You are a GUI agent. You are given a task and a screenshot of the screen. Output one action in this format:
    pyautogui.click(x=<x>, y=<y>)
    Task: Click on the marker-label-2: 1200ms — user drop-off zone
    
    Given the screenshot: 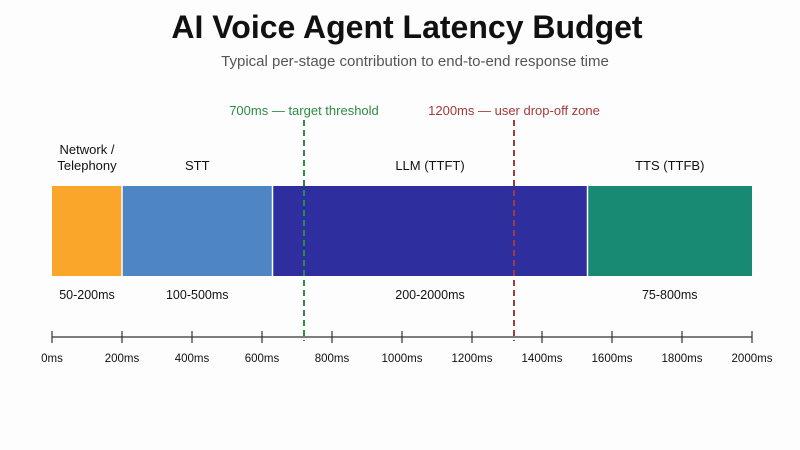 What is the action you would take?
    pyautogui.click(x=514, y=110)
    